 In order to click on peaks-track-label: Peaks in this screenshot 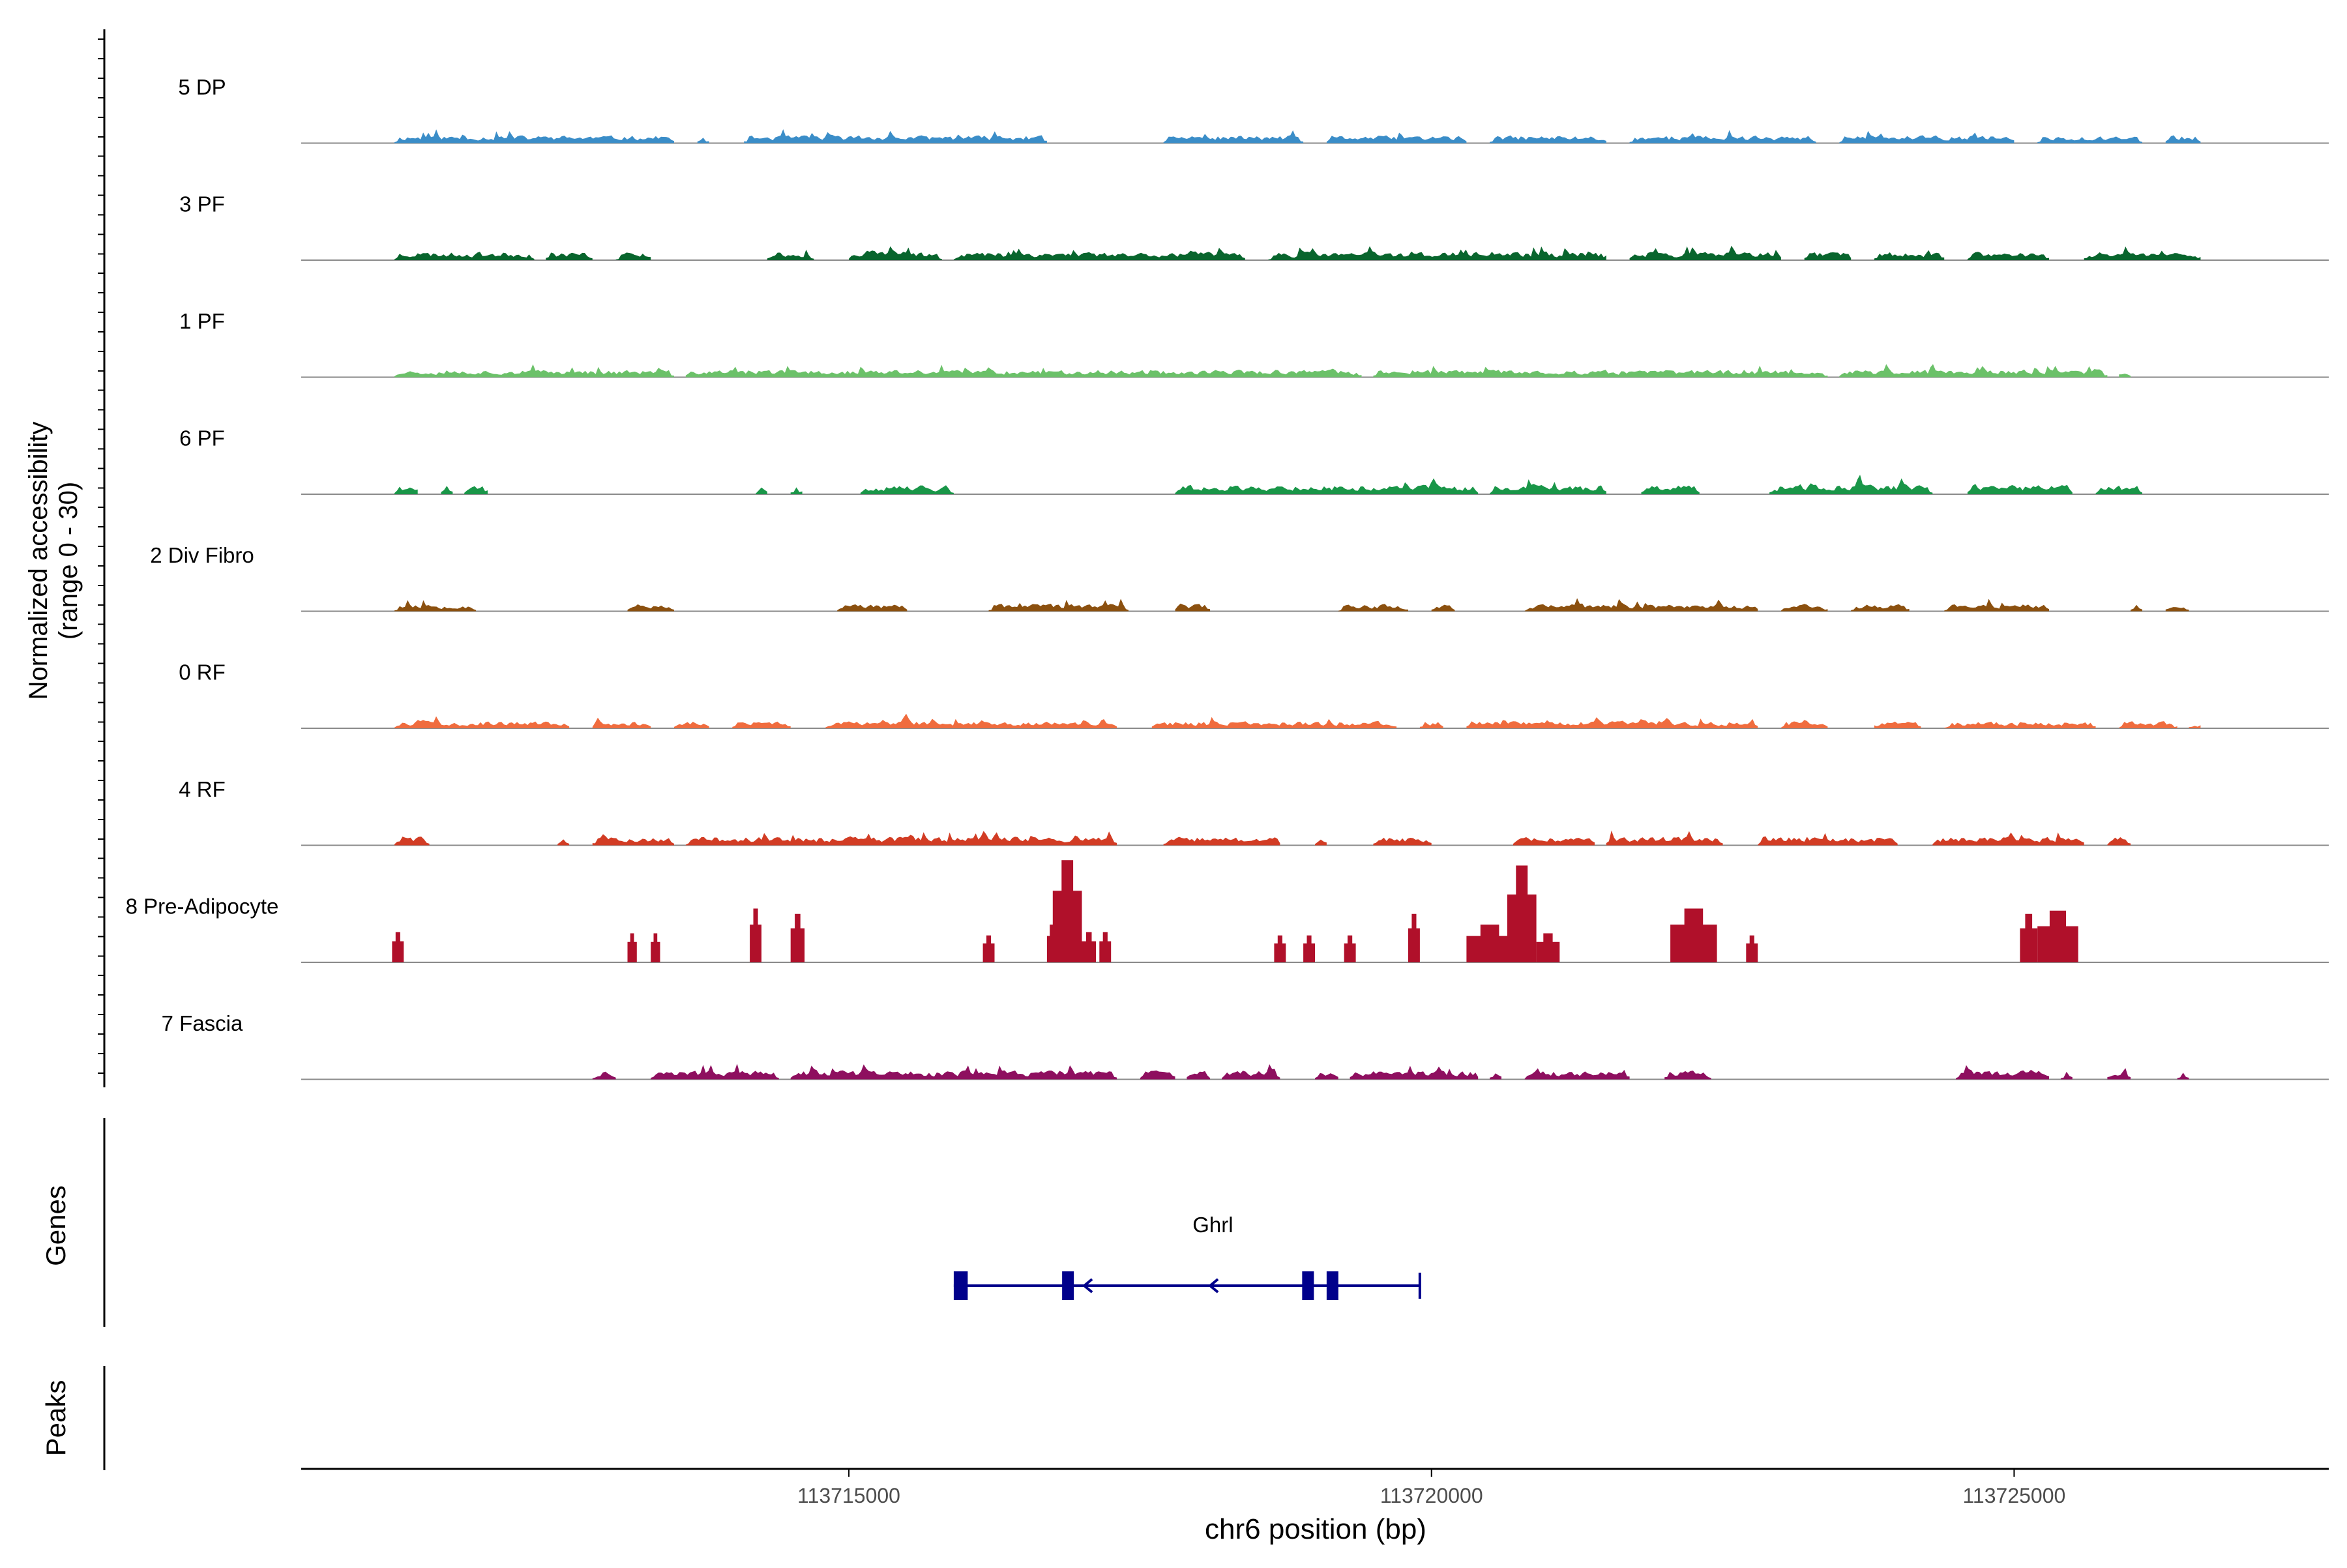, I will do `click(55, 1419)`.